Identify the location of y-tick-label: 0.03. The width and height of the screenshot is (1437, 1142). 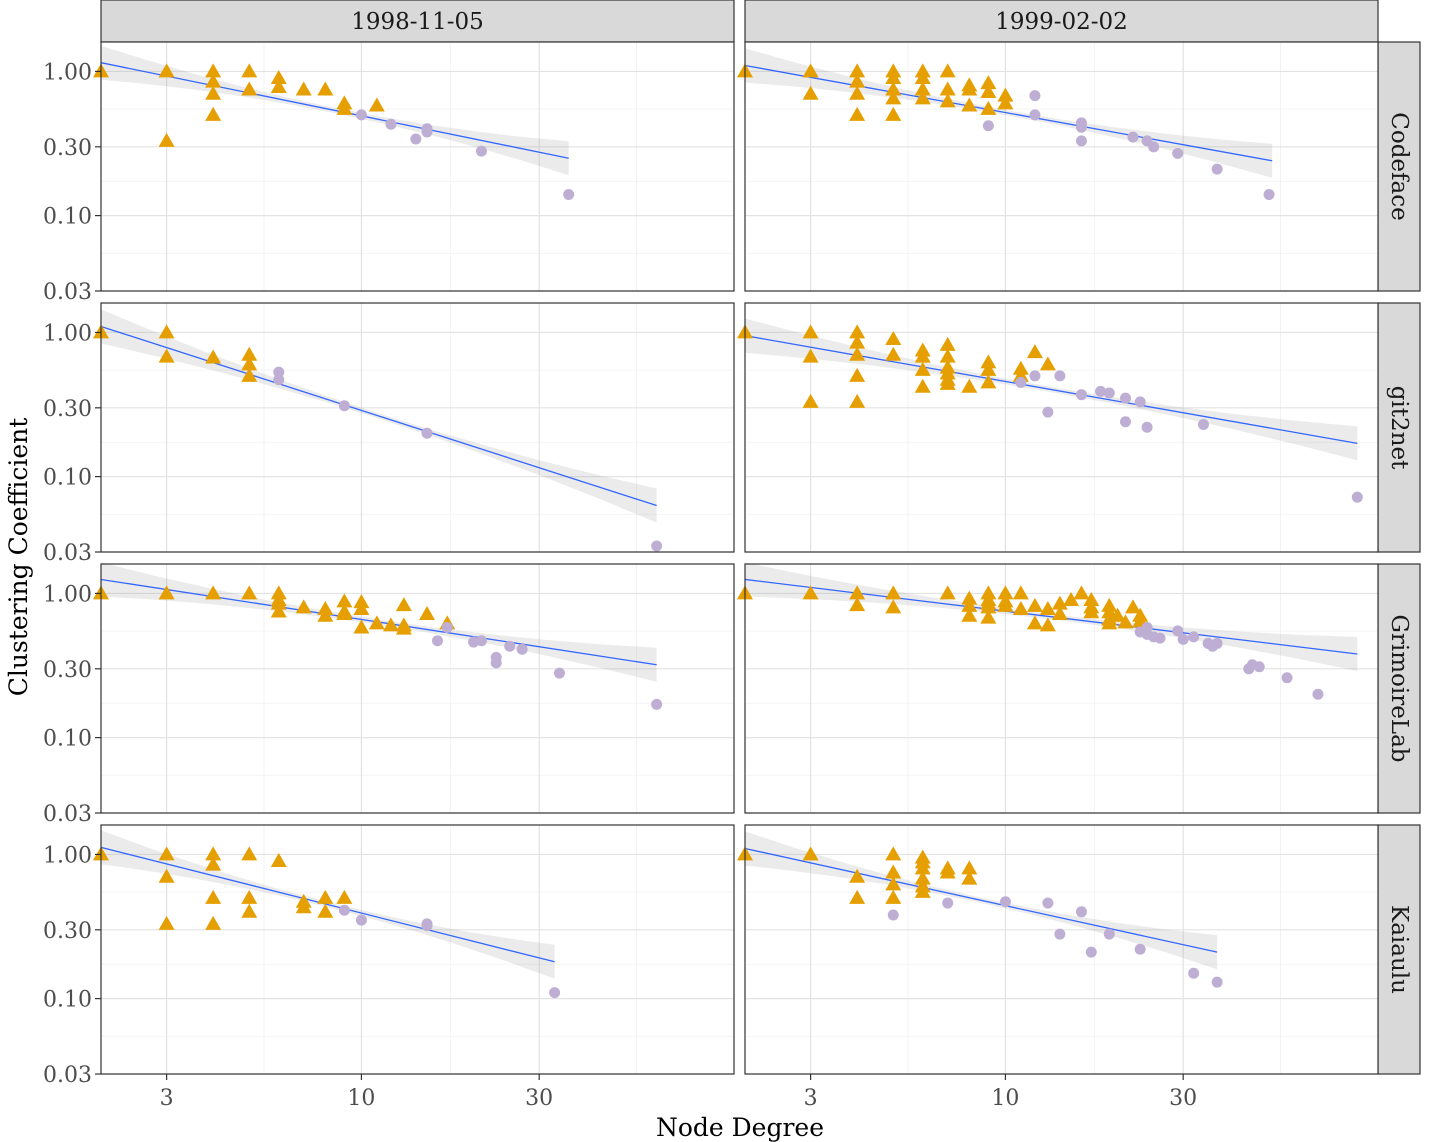
(67, 1075).